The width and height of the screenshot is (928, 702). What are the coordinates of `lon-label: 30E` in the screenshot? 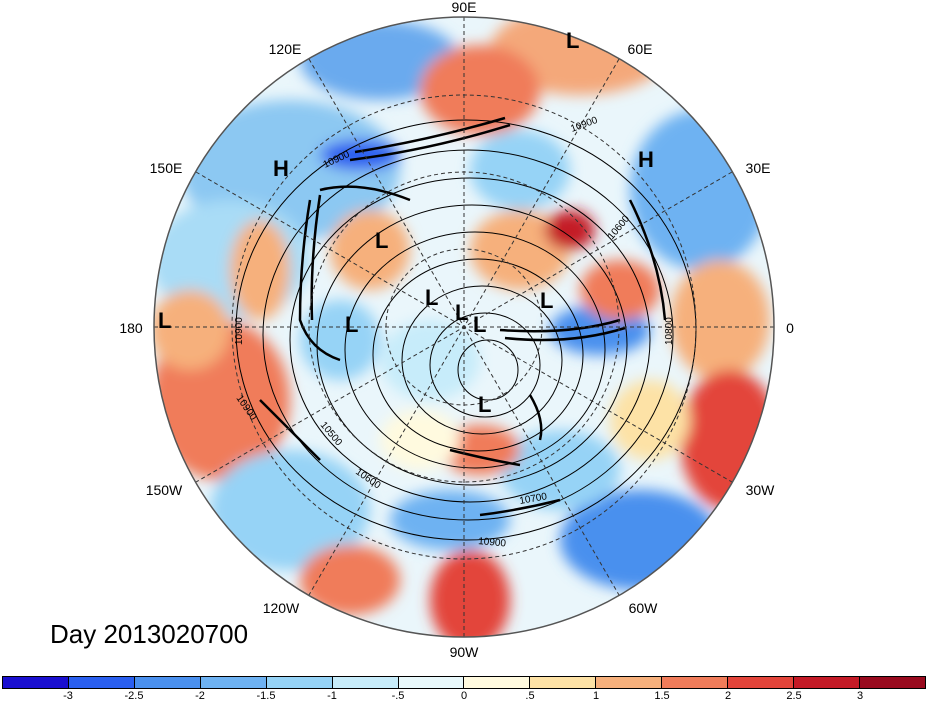 It's located at (758, 168).